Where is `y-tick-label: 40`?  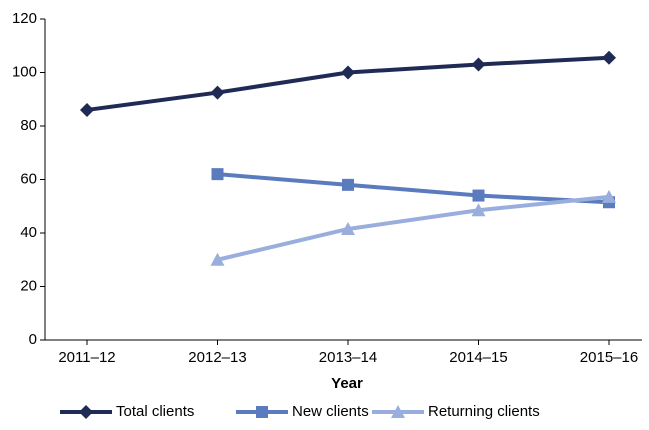 y-tick-label: 40 is located at coordinates (28, 232).